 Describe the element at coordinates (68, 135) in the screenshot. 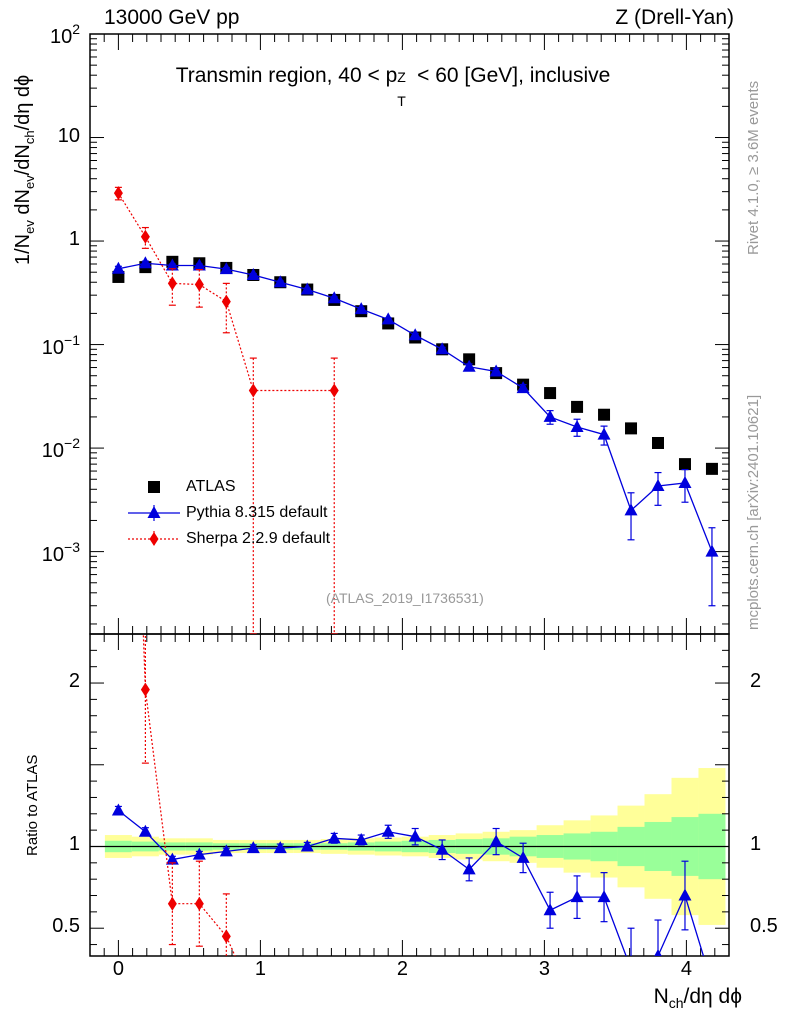

I see `y-tick-label-main: 10` at that location.